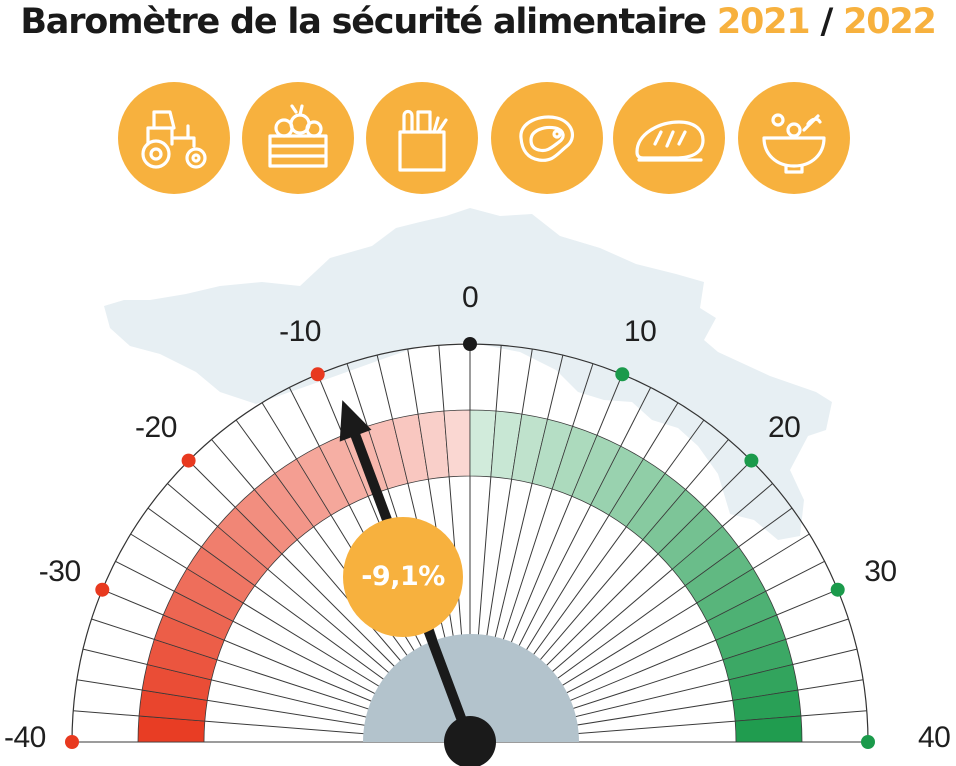 The image size is (956, 766). What do you see at coordinates (471, 688) in the screenshot?
I see `gauge-hub` at bounding box center [471, 688].